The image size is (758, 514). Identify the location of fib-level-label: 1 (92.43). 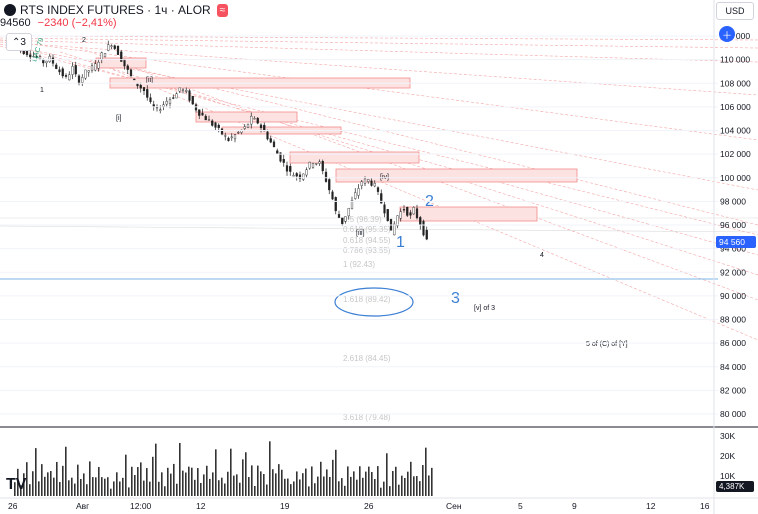
(359, 264).